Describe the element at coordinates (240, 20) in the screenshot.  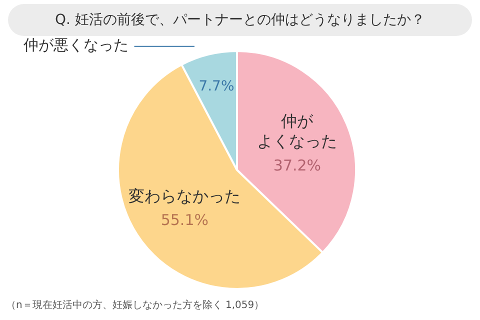
I see `chart-title: Q. 妊活の前後で、パートナーとの仲はどうなりましたか？` at that location.